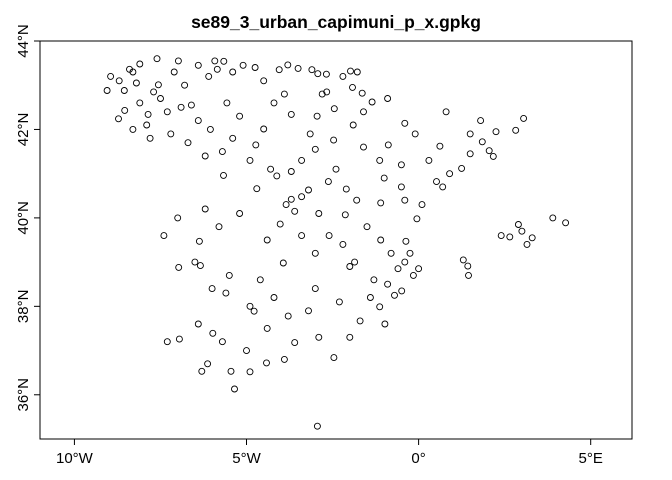 This screenshot has height=480, width=672. I want to click on x-tick-label: 5°E, so click(591, 458).